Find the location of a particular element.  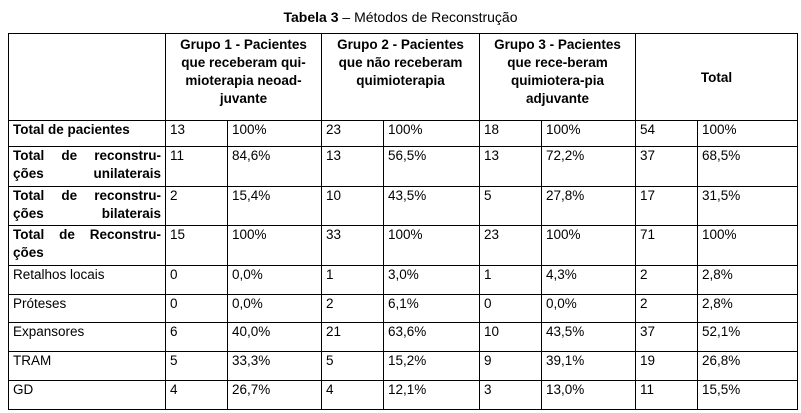

count-cell: 19 is located at coordinates (667, 366).